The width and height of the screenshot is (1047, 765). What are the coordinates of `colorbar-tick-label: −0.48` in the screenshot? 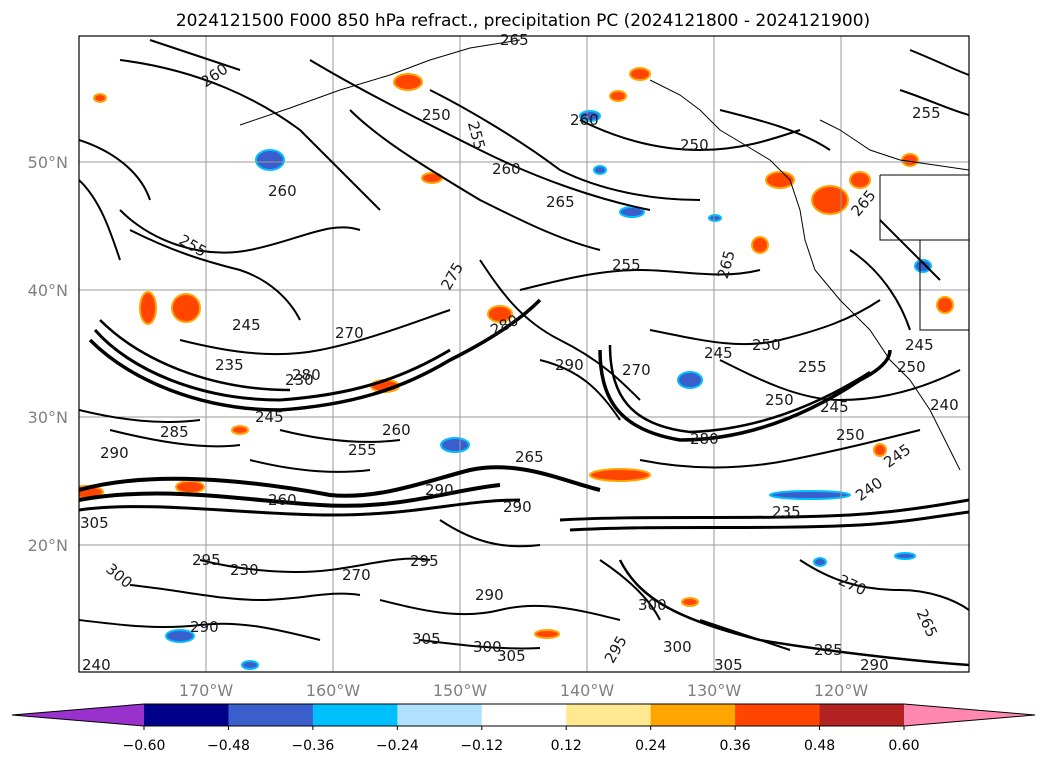 It's located at (228, 746).